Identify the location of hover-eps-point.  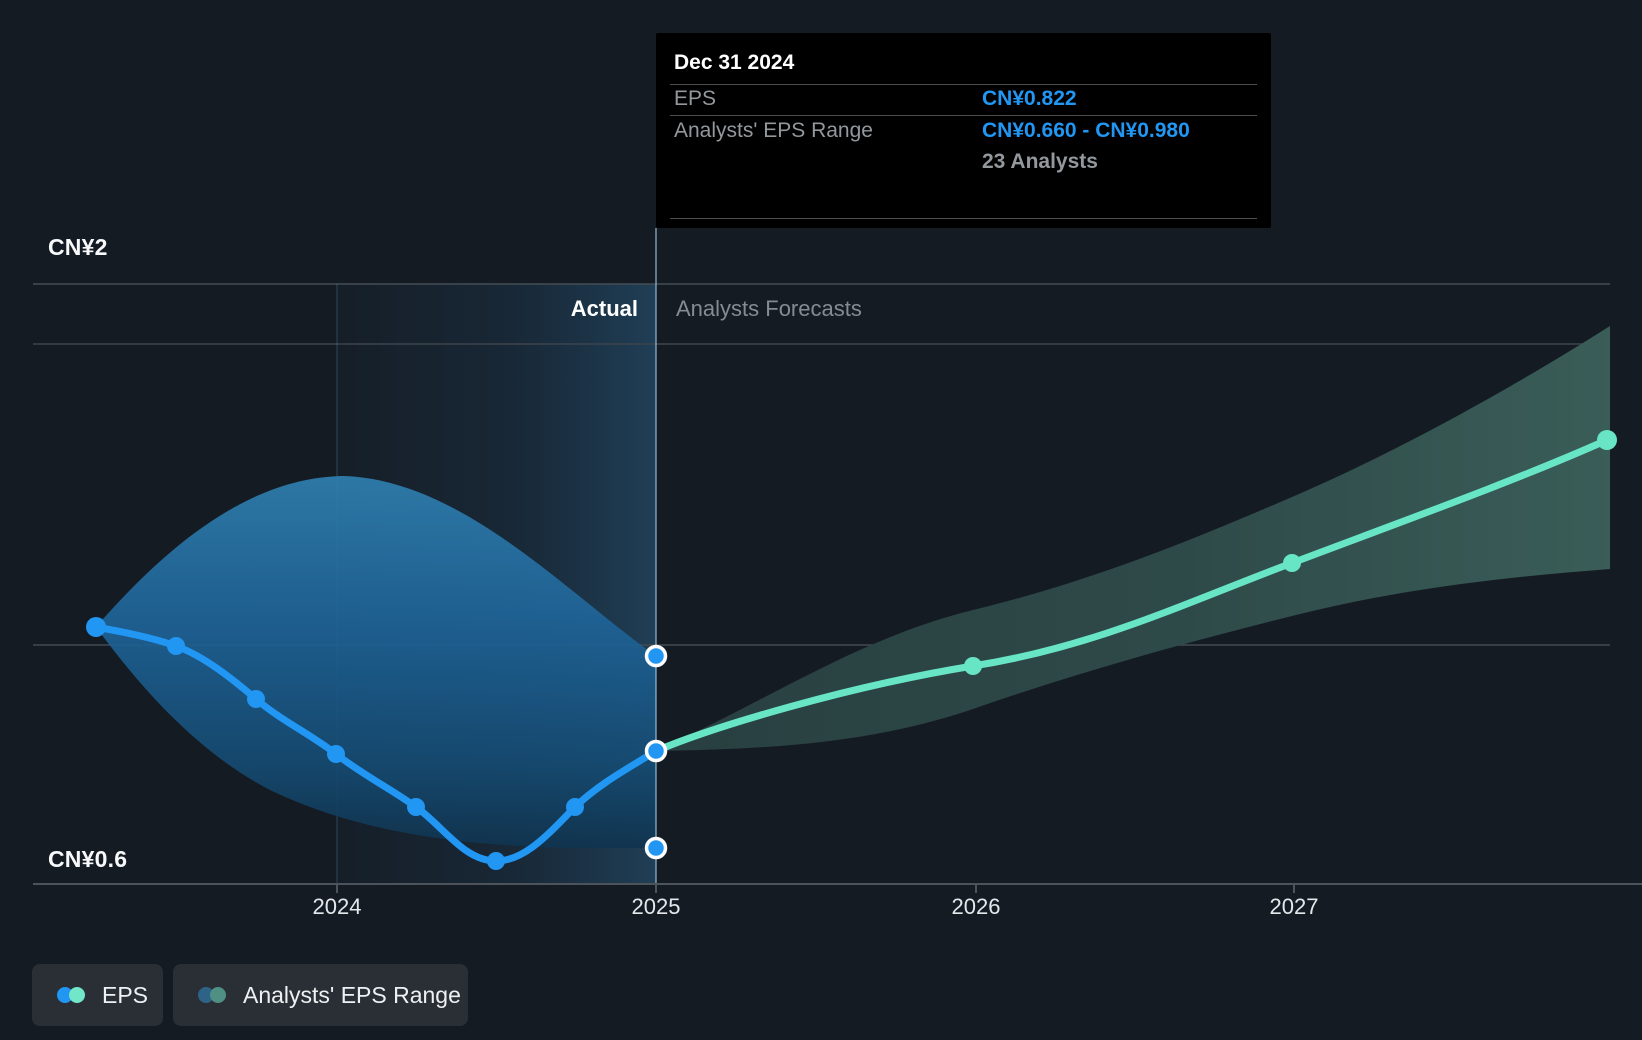
(656, 751).